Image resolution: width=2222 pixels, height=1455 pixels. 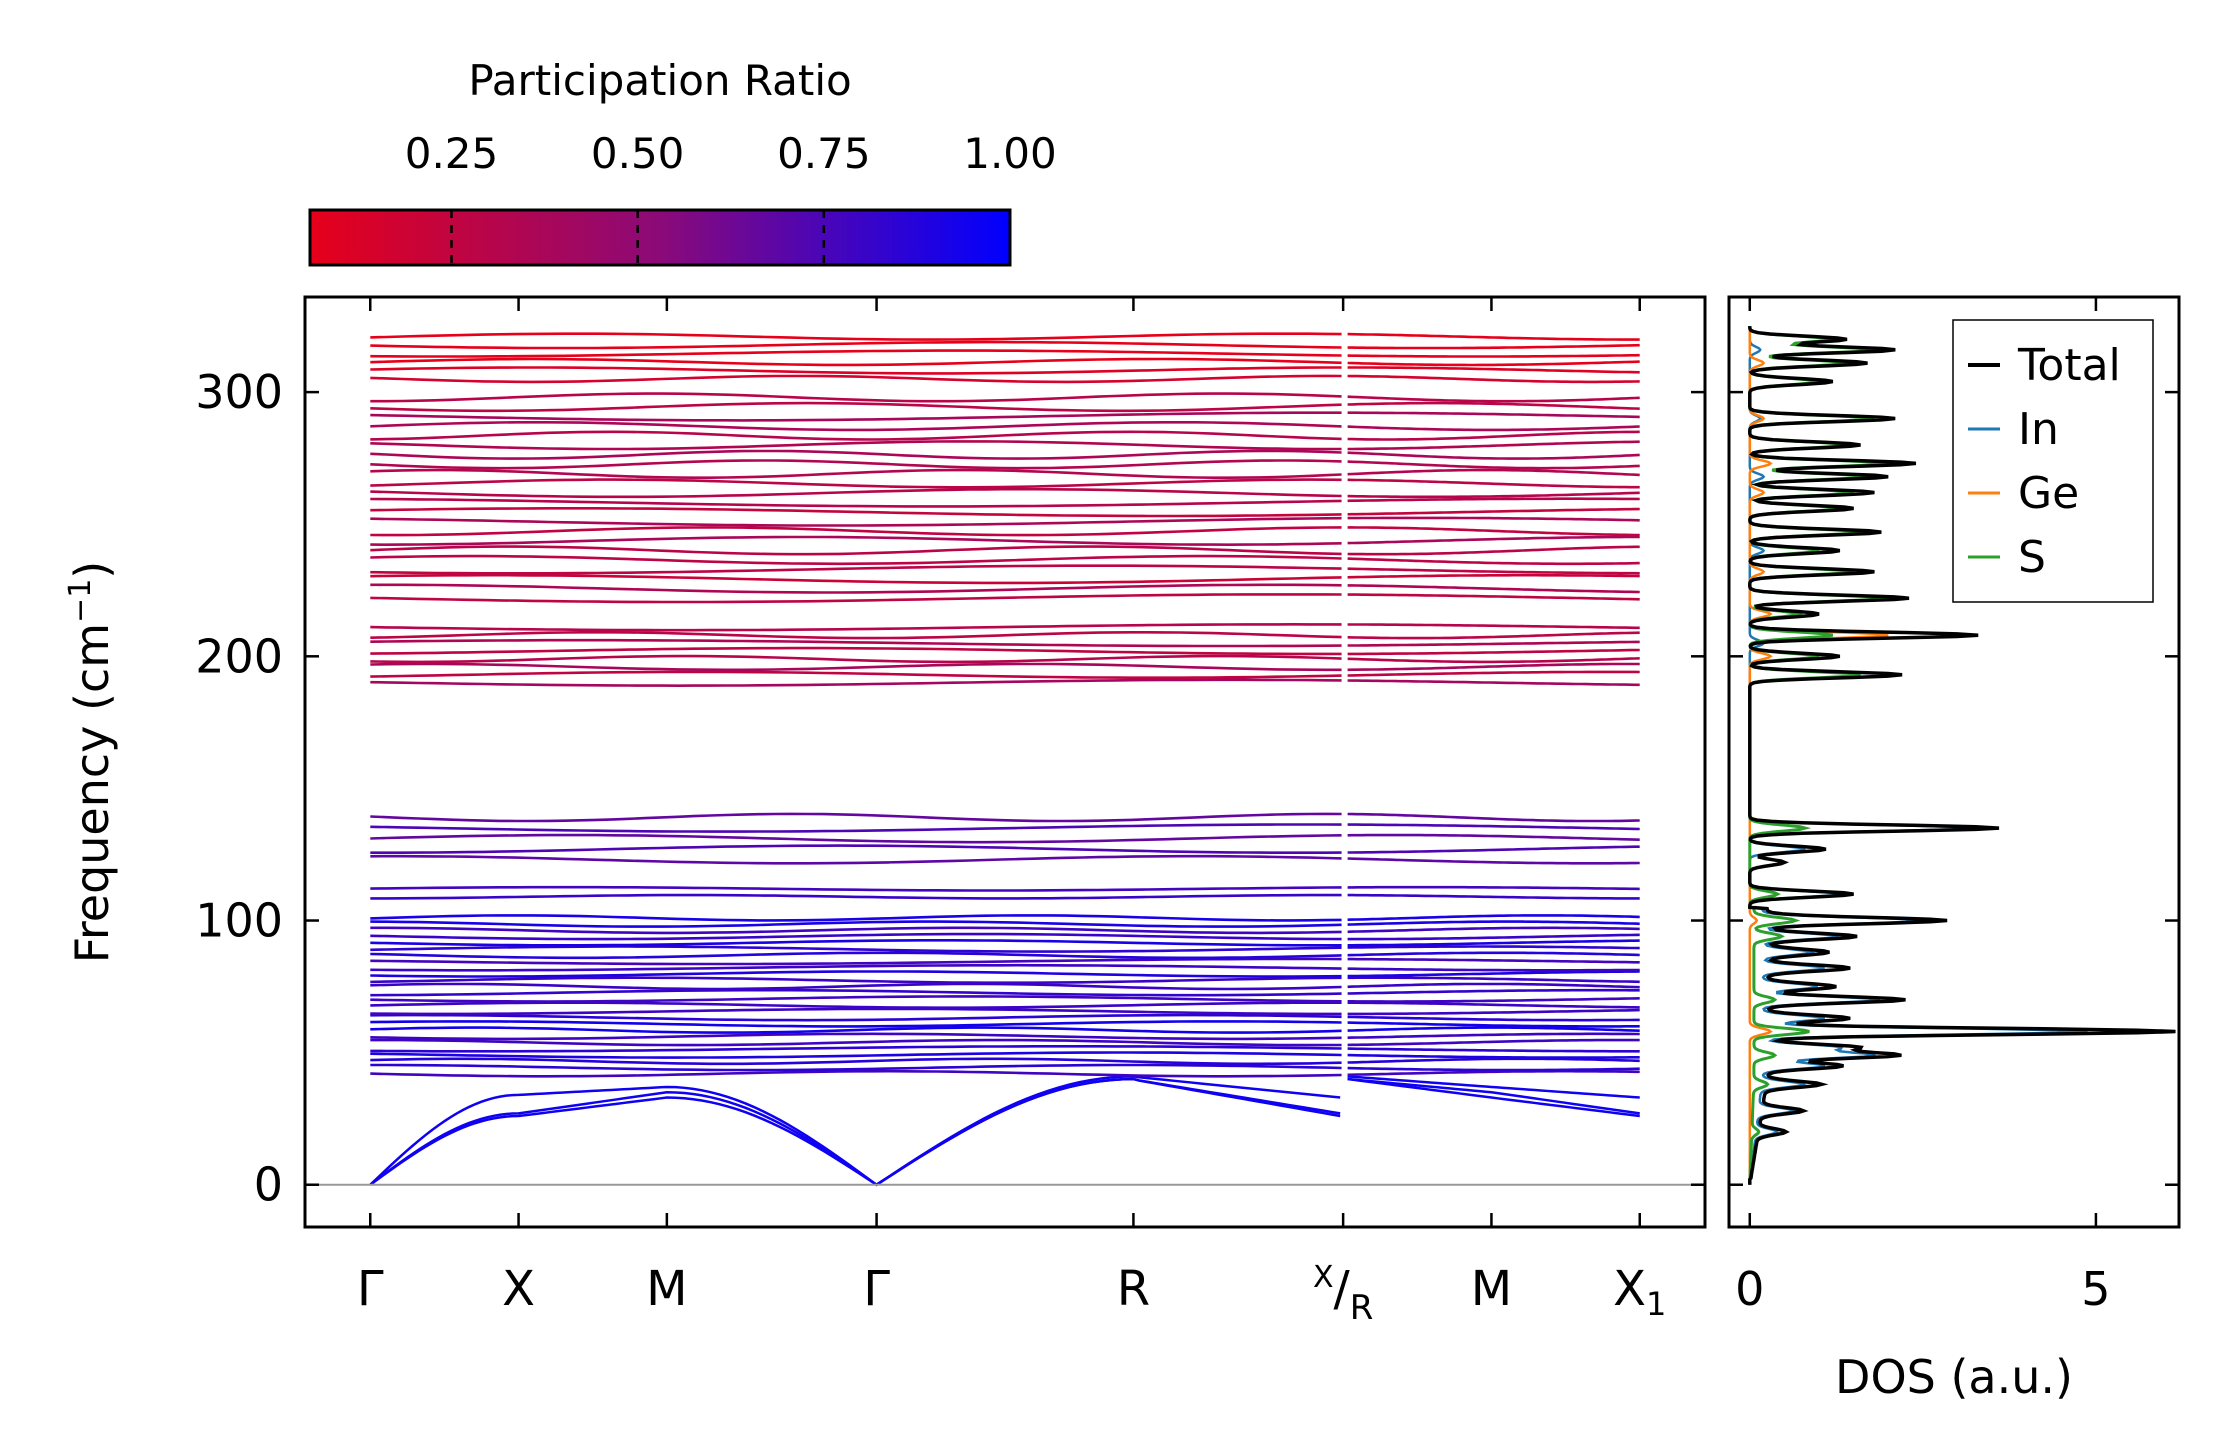 What do you see at coordinates (2032, 557) in the screenshot?
I see `legend-label: S` at bounding box center [2032, 557].